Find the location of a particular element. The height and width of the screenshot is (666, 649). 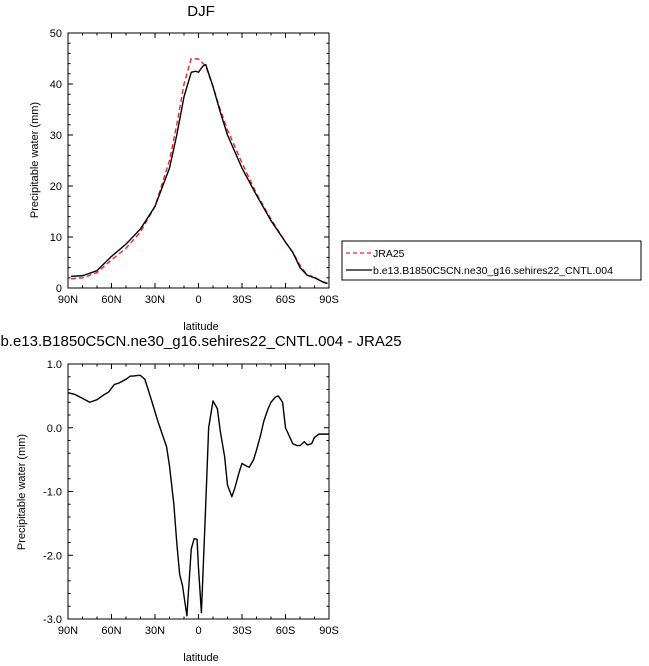

top-x-axis-title: latitude is located at coordinates (200, 327).